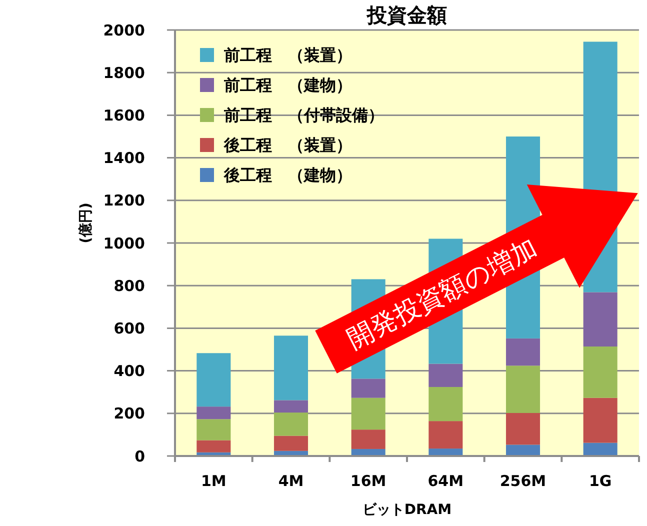  I want to click on x-tick-label: 16M, so click(368, 481).